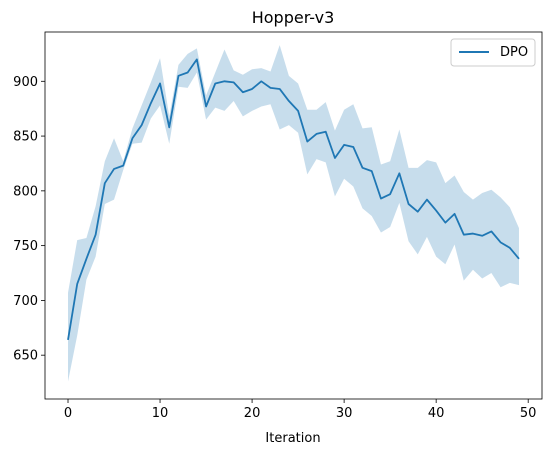 The height and width of the screenshot is (455, 552). Describe the element at coordinates (252, 413) in the screenshot. I see `x-tick-label: 20` at that location.